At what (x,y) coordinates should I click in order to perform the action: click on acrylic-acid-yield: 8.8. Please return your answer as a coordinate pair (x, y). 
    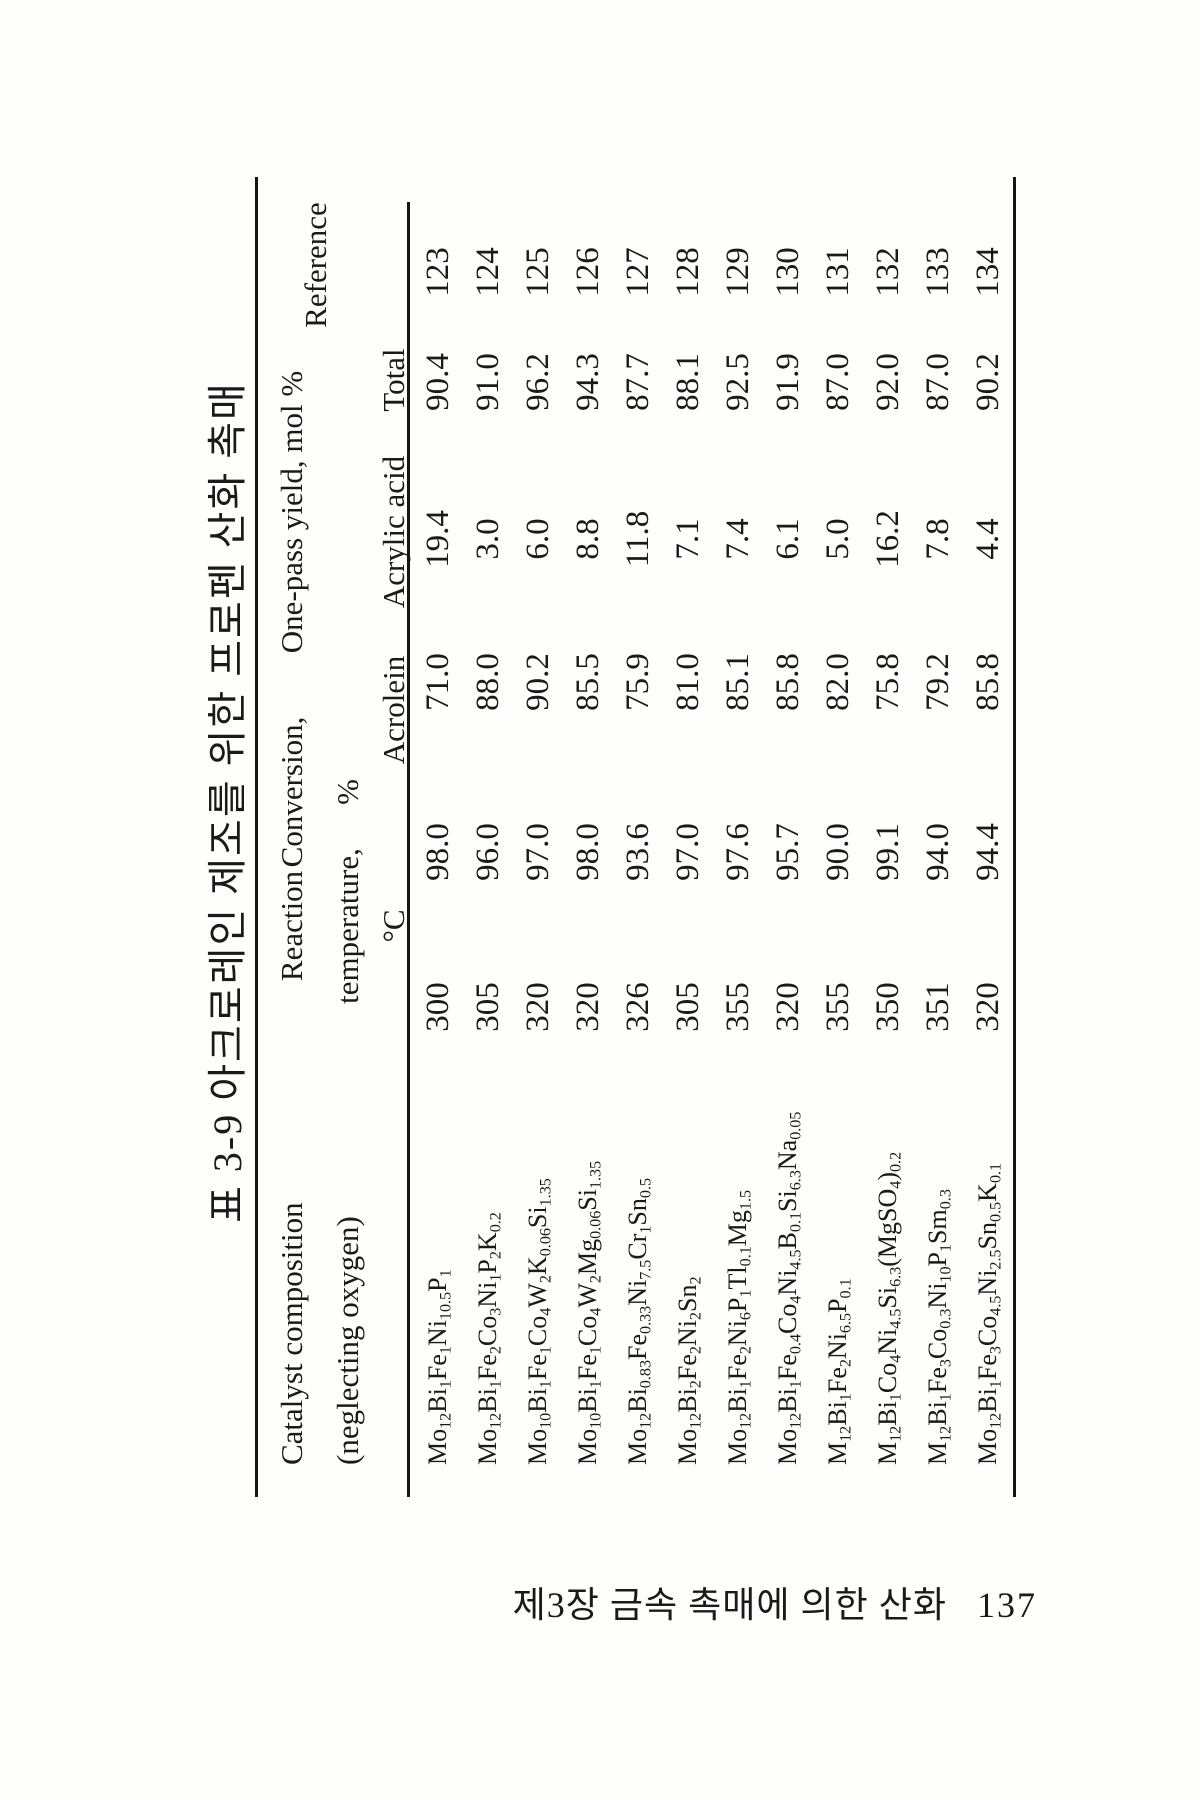
    Looking at the image, I should click on (587, 539).